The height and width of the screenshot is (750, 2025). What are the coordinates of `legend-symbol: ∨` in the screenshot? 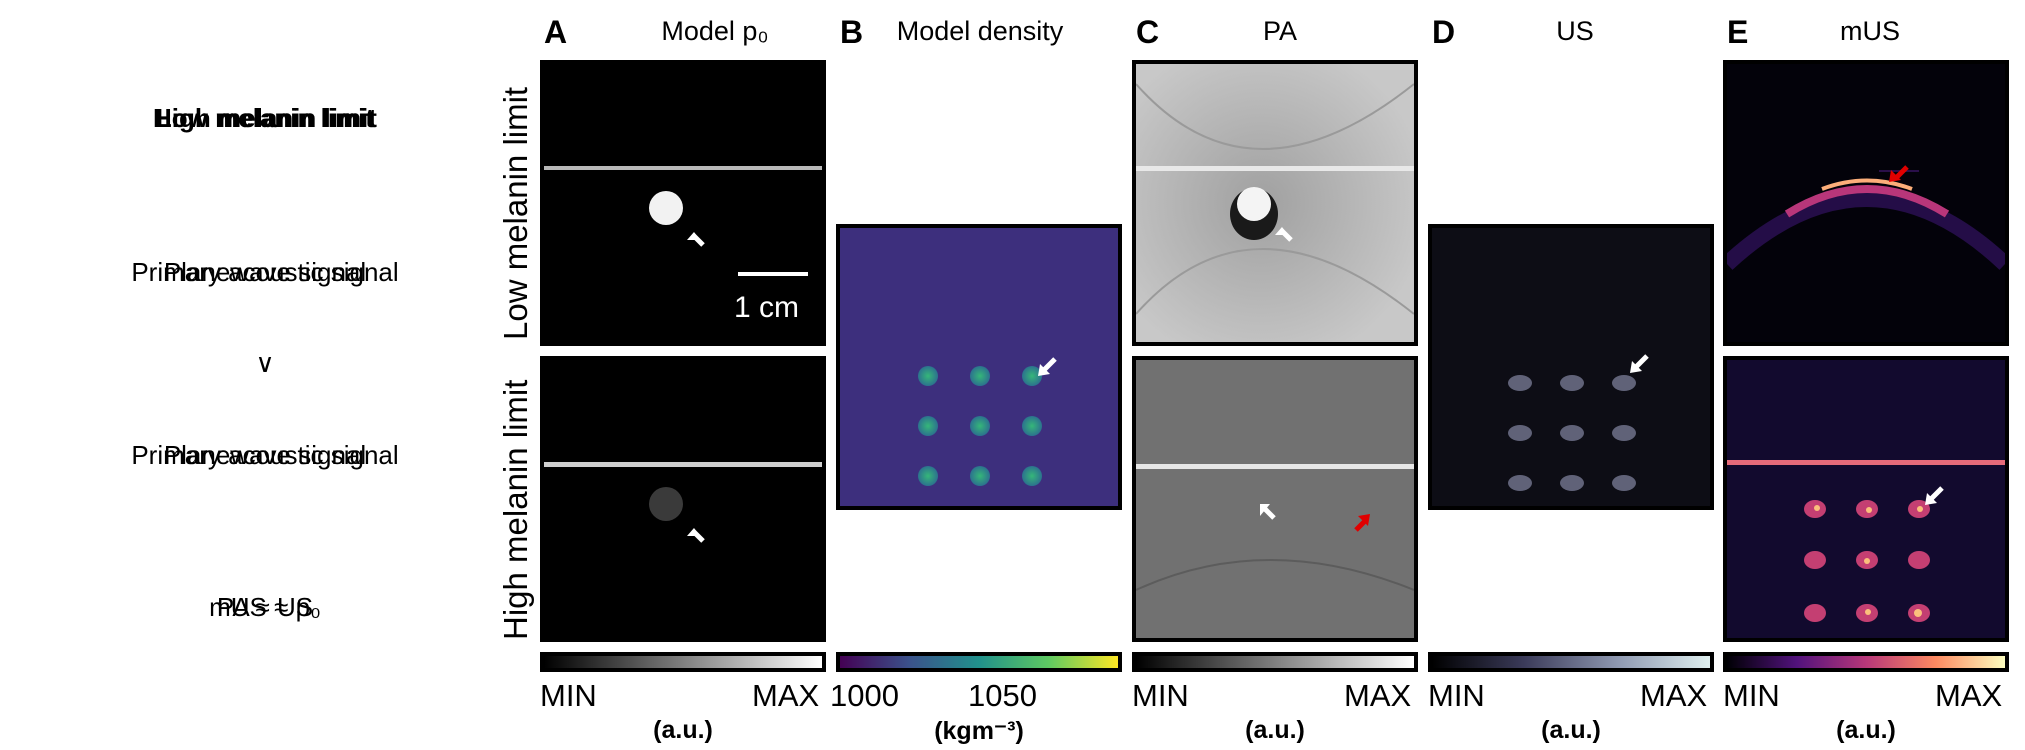 It's located at (265, 363).